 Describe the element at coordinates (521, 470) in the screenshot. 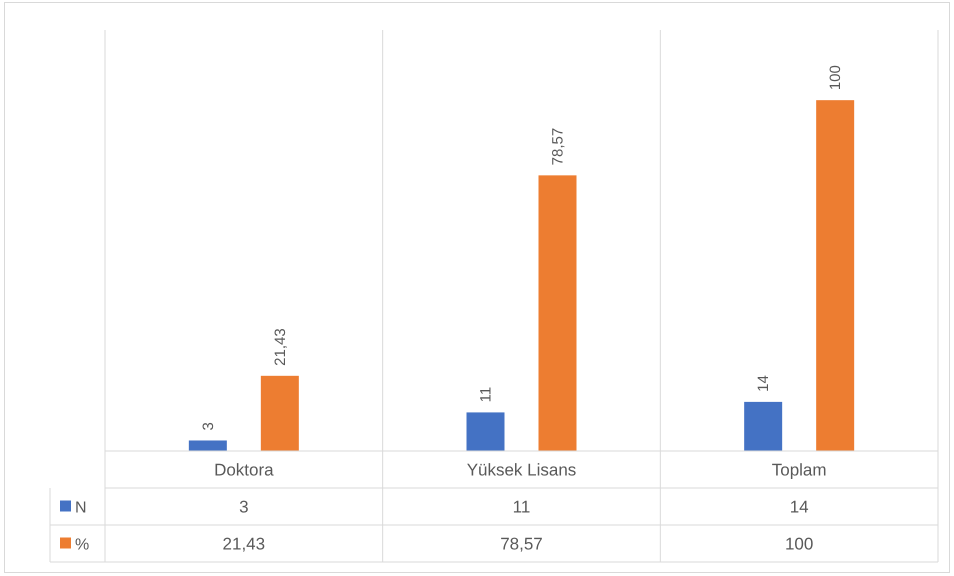

I see `x-tick-label: Yüksek Lisans` at that location.